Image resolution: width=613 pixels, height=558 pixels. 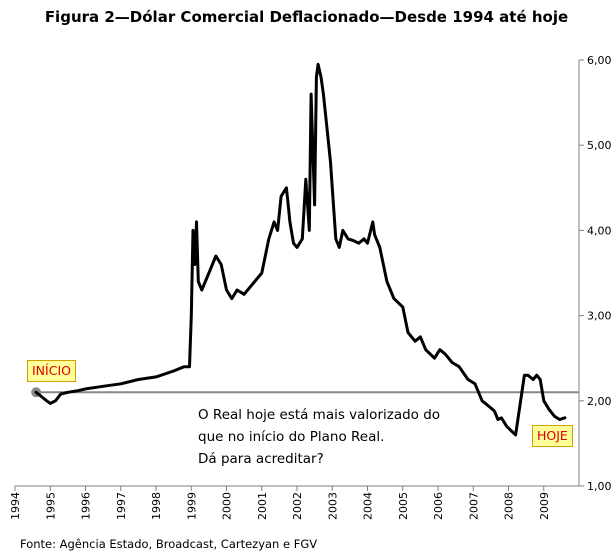 I want to click on y-tick-label: 4,00, so click(x=599, y=230).